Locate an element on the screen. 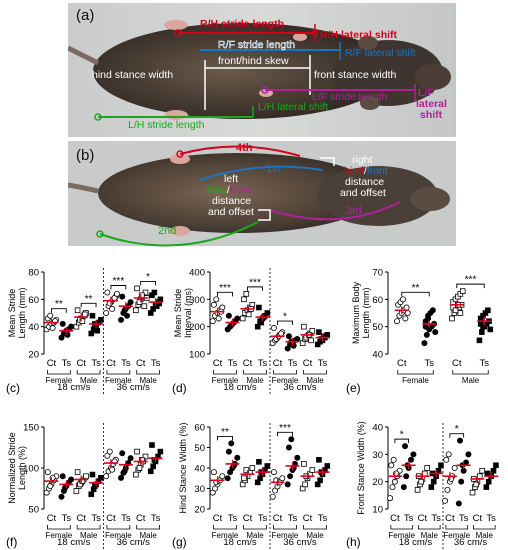 The image size is (508, 550). y-axis-label: Mean Stride is located at coordinates (12, 313).